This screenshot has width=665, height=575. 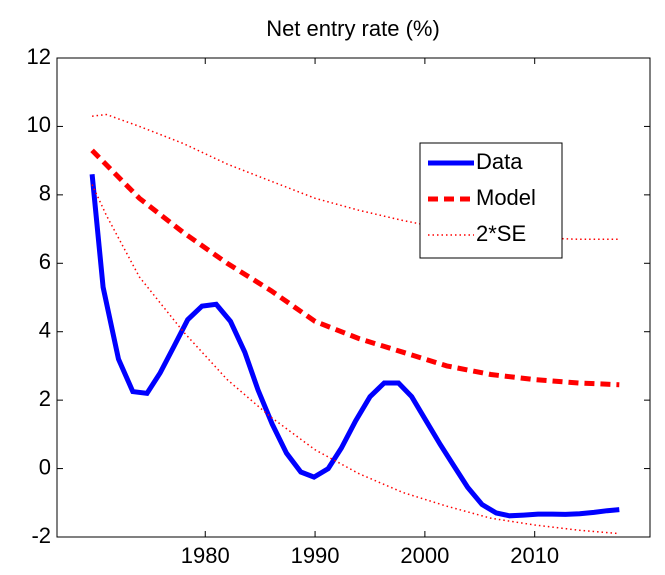 I want to click on x-tick-label: 2000, so click(x=424, y=555).